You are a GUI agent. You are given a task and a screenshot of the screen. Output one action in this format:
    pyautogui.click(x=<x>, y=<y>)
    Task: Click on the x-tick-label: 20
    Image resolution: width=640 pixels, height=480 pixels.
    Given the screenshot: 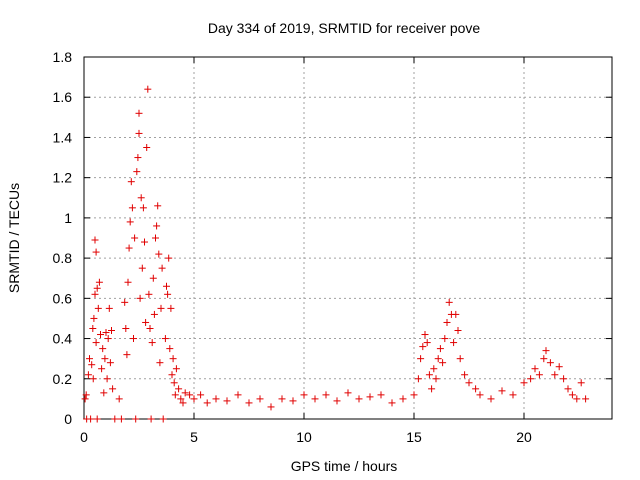 What is the action you would take?
    pyautogui.click(x=524, y=437)
    